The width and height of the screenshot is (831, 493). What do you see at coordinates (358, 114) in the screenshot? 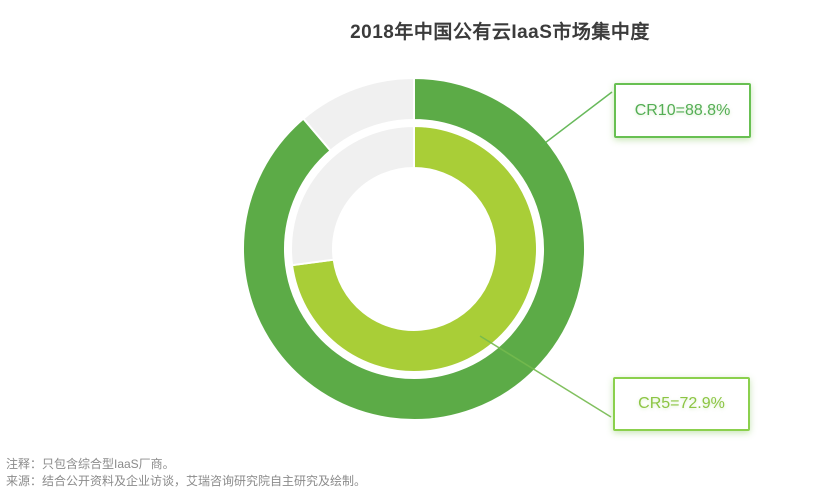
I see `cr10-remainder-segment` at bounding box center [358, 114].